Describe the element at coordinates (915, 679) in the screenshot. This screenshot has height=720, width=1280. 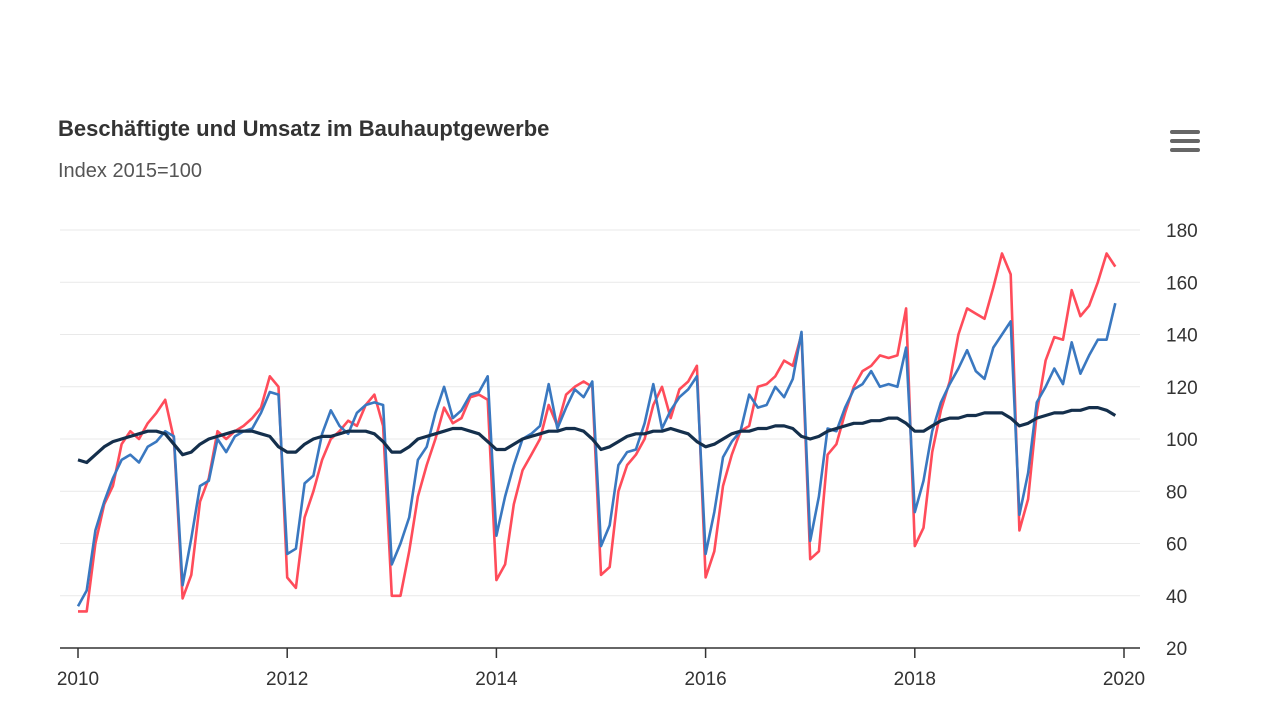
I see `x-tick-label: 2018` at that location.